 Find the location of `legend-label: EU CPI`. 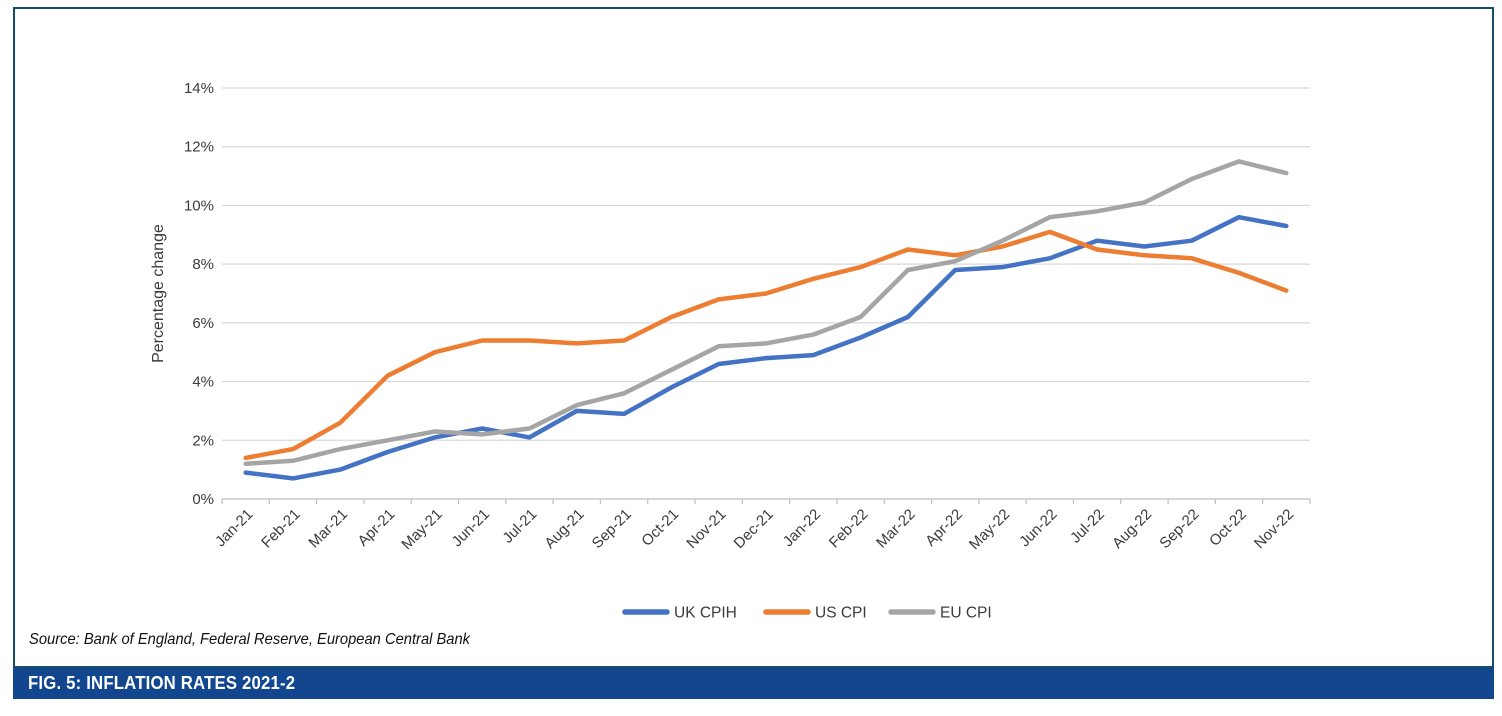

legend-label: EU CPI is located at coordinates (966, 613).